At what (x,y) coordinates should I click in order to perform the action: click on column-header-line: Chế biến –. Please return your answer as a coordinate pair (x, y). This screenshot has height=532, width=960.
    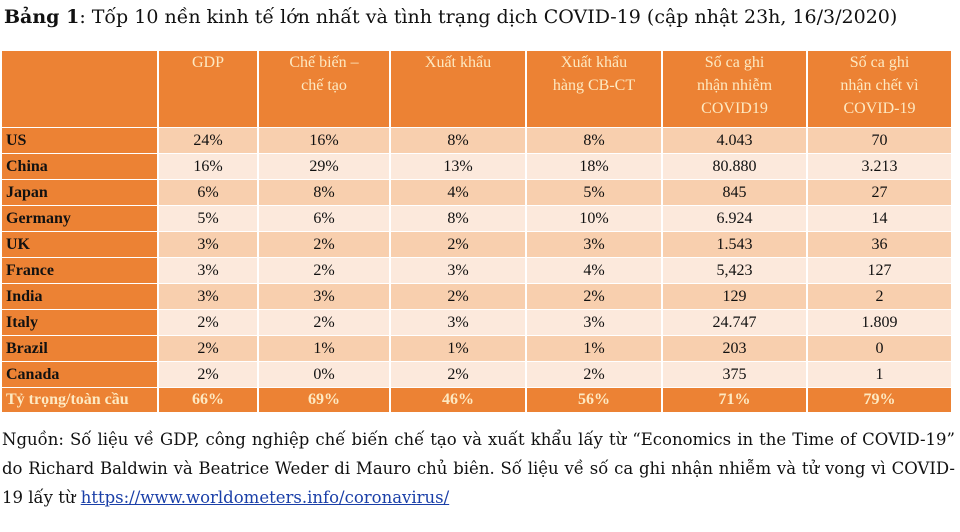
    Looking at the image, I should click on (324, 62).